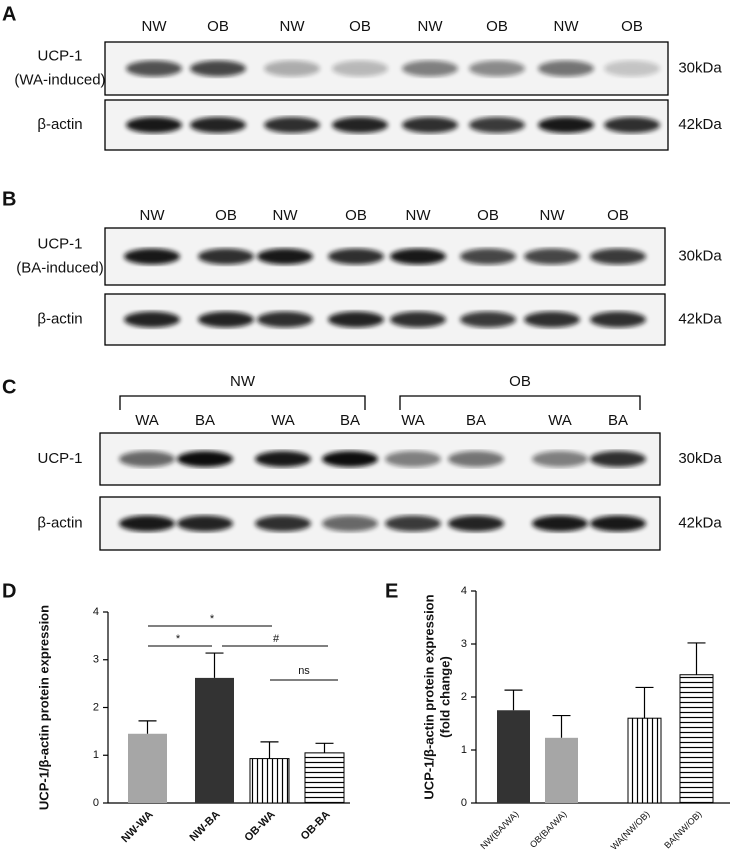 The height and width of the screenshot is (860, 750). What do you see at coordinates (43, 707) in the screenshot?
I see `y-axis-label: UCP-1/β-actin protein expression` at bounding box center [43, 707].